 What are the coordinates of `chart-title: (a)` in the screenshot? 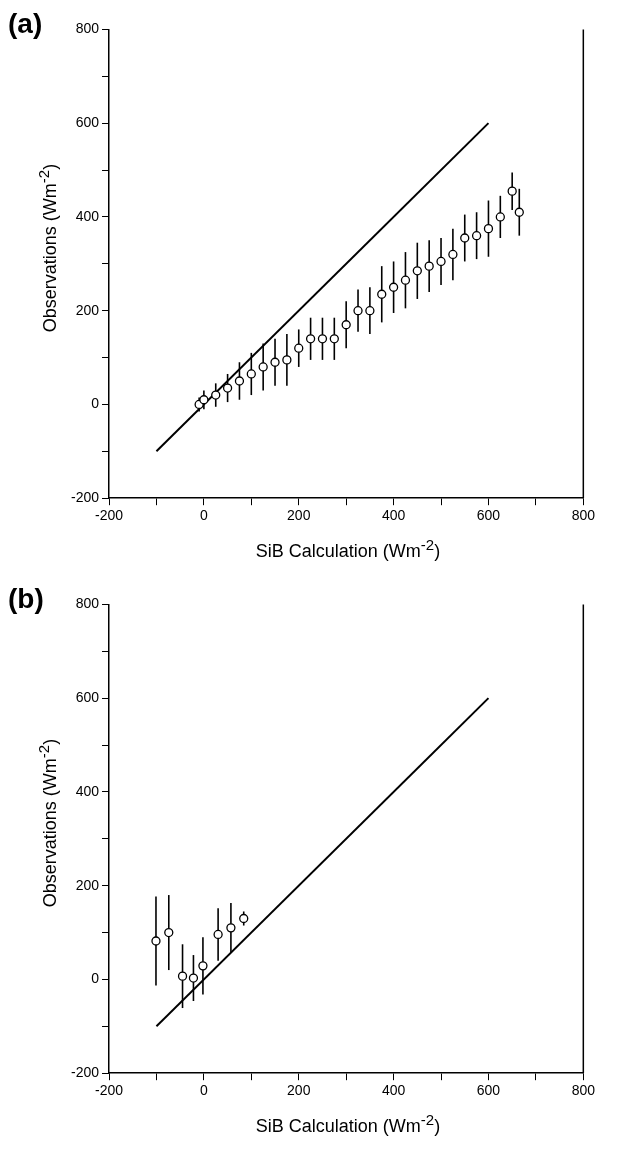 It's located at (25, 24).